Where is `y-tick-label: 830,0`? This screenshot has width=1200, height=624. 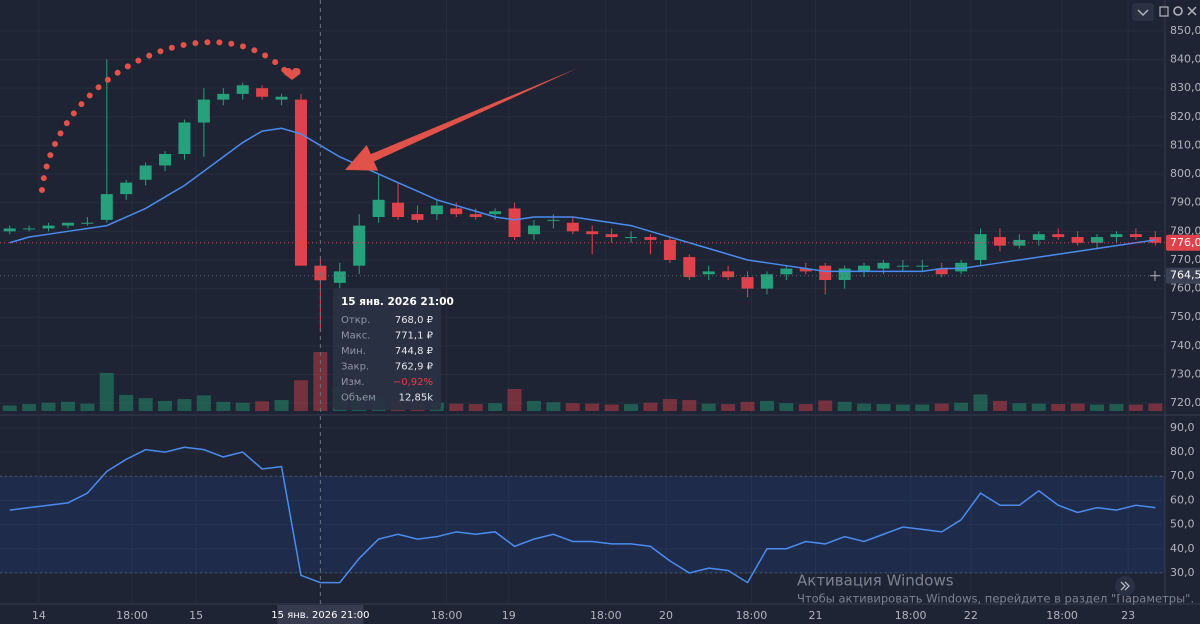
y-tick-label: 830,0 is located at coordinates (1185, 87).